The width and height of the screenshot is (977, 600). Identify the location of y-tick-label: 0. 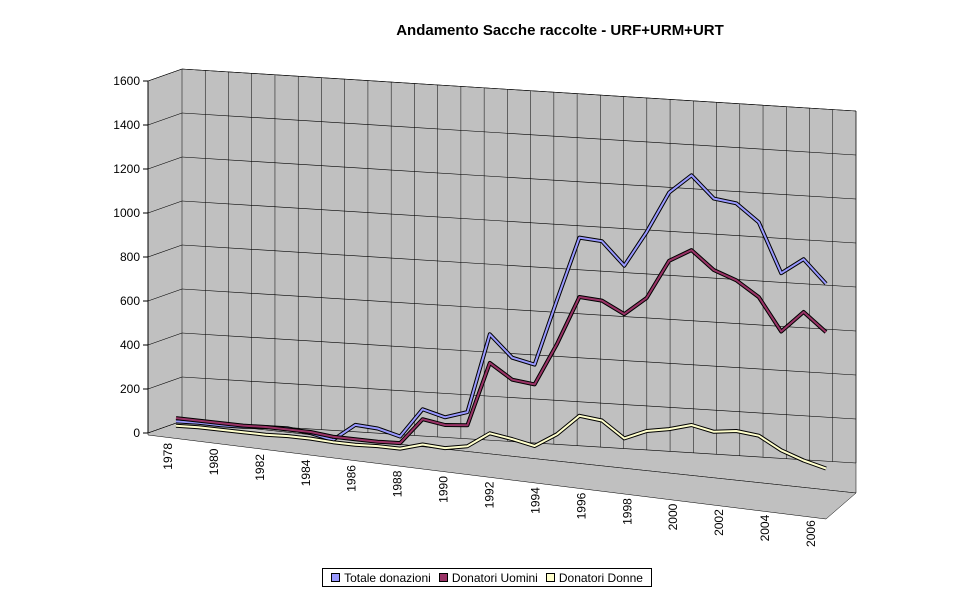
(136, 433).